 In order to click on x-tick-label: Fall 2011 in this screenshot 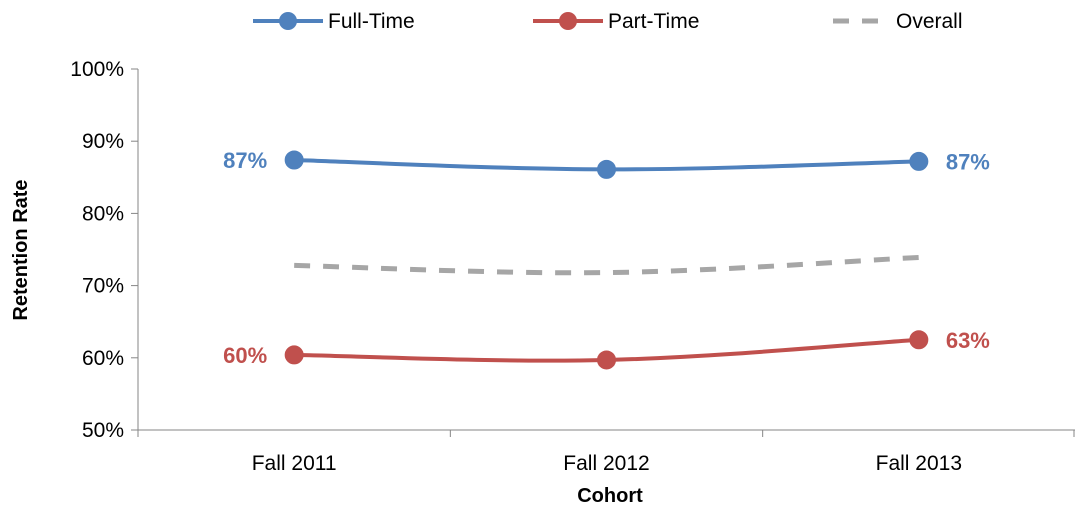, I will do `click(294, 463)`.